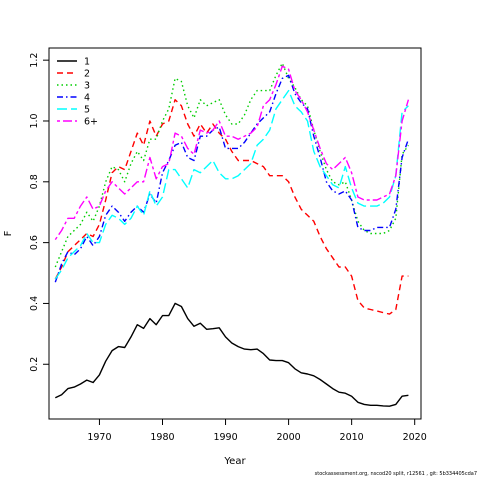 This screenshot has width=480, height=480. Describe the element at coordinates (234, 461) in the screenshot. I see `x-axis-title: Year` at that location.